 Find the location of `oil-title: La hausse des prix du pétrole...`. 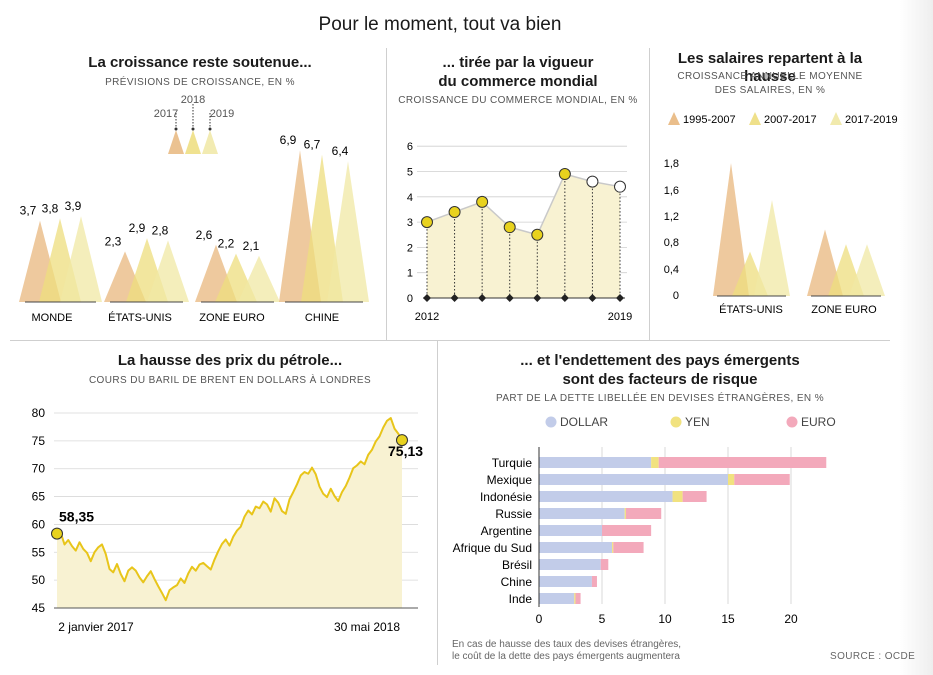

oil-title: La hausse des prix du pétrole... is located at coordinates (230, 360).